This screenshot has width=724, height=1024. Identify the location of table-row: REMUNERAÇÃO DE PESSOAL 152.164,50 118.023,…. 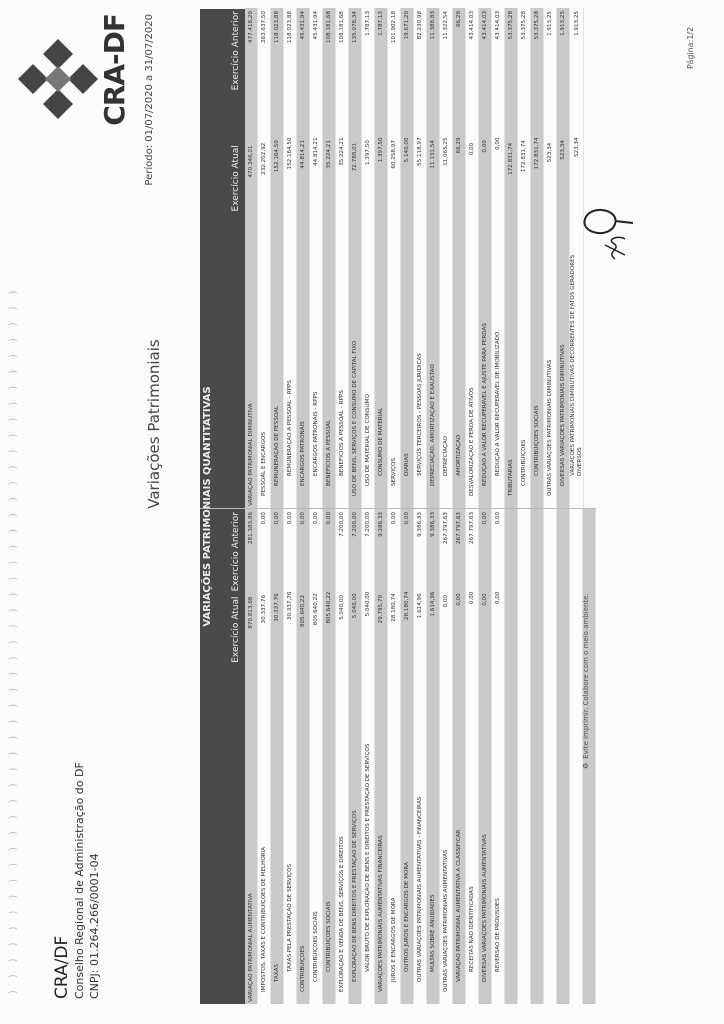
(277, 258).